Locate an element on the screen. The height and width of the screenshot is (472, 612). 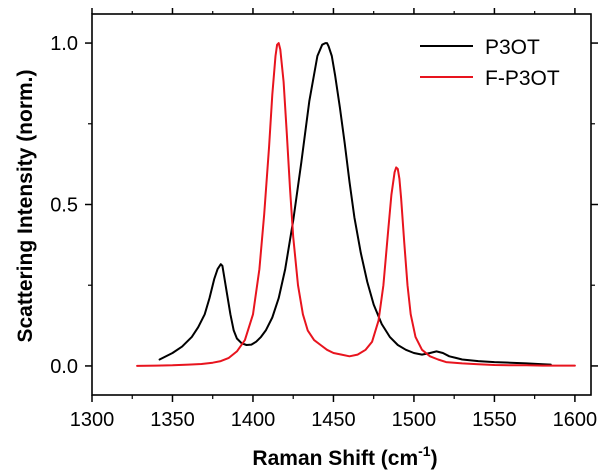
x-axis-title-superscript: -1 is located at coordinates (424, 451).